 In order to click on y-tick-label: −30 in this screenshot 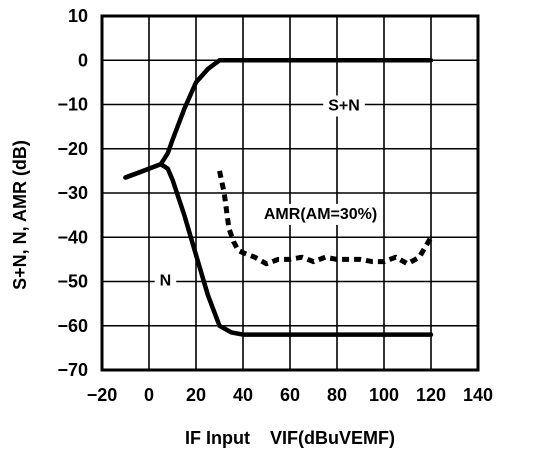, I will do `click(72, 193)`.